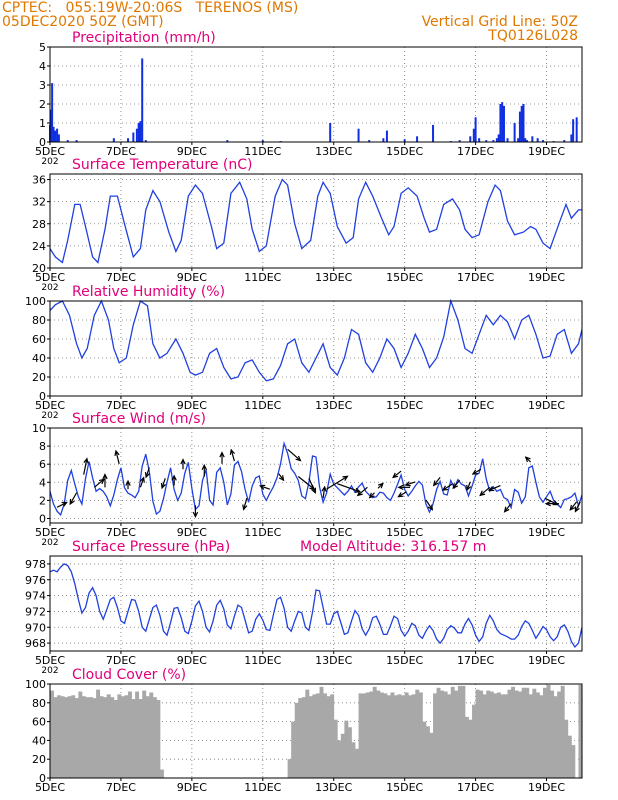 The width and height of the screenshot is (618, 800). What do you see at coordinates (50, 660) in the screenshot?
I see `pressure-xtick-label: 5DEC` at bounding box center [50, 660].